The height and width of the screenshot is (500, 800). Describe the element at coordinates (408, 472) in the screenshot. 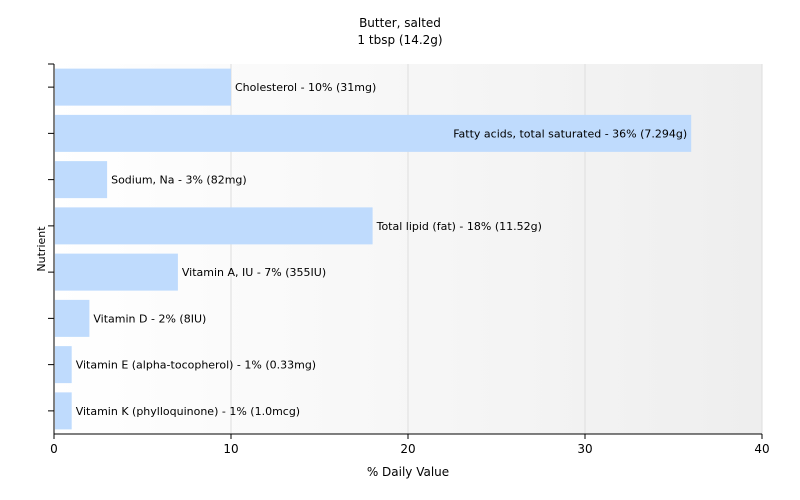

I see `x-axis-label: % Daily Value` at that location.